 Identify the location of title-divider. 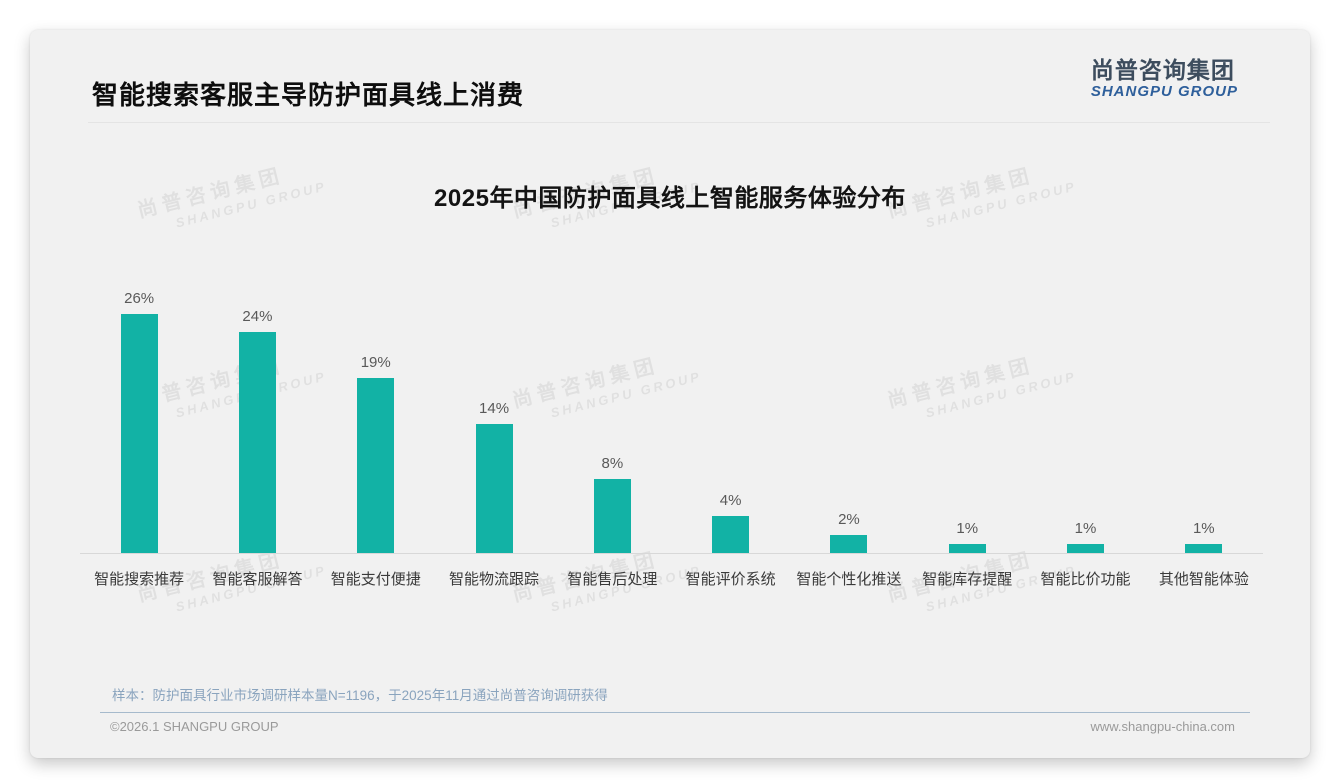
(679, 122).